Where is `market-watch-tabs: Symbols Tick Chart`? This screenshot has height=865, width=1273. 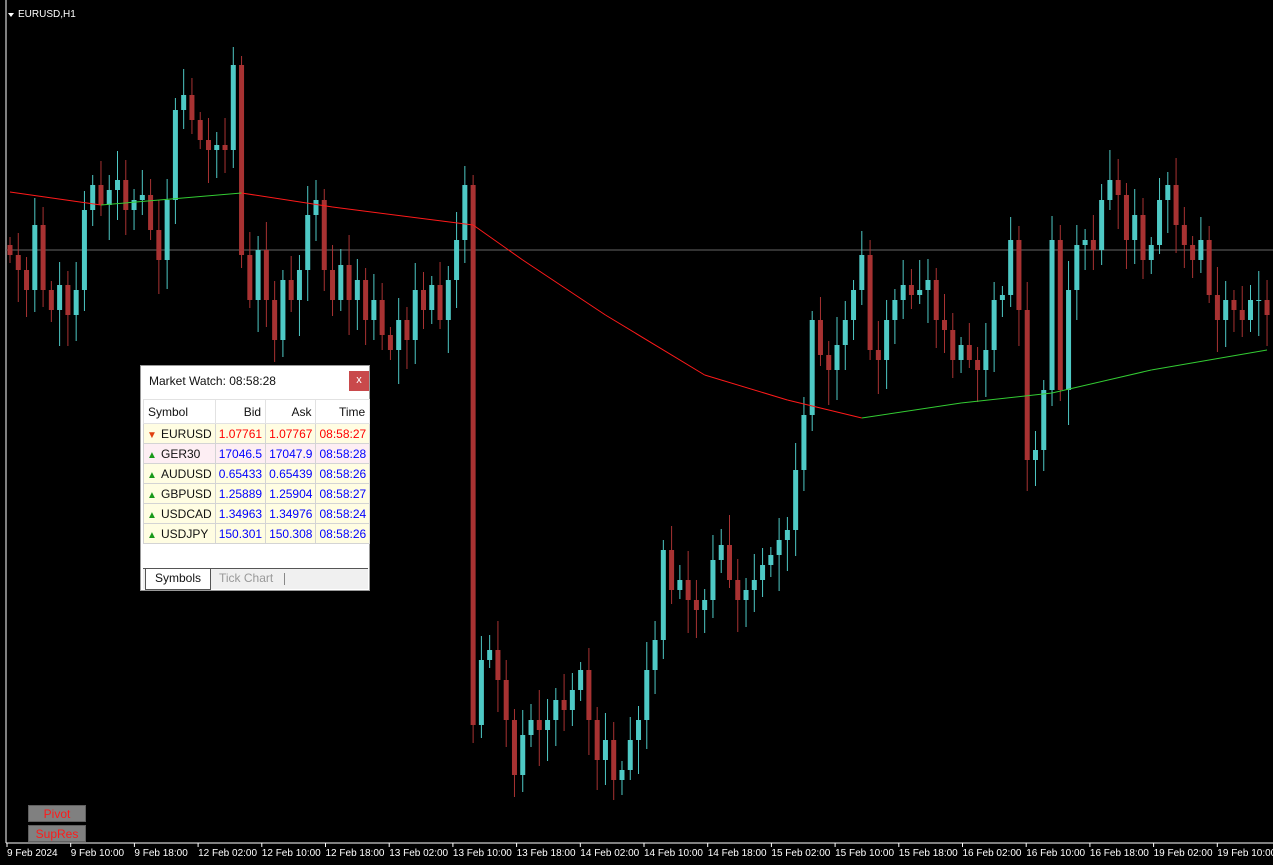 market-watch-tabs: Symbols Tick Chart is located at coordinates (255, 579).